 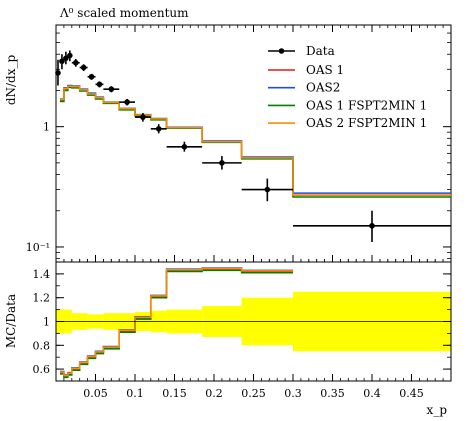 What do you see at coordinates (11, 321) in the screenshot?
I see `ratio-y-axis-label: MC/Data` at bounding box center [11, 321].